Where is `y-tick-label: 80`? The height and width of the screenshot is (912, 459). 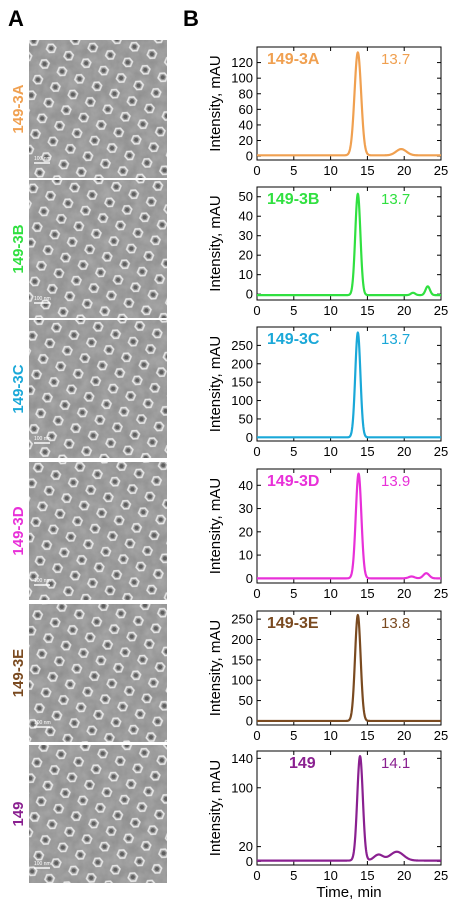 y-tick-label: 80 is located at coordinates (246, 93).